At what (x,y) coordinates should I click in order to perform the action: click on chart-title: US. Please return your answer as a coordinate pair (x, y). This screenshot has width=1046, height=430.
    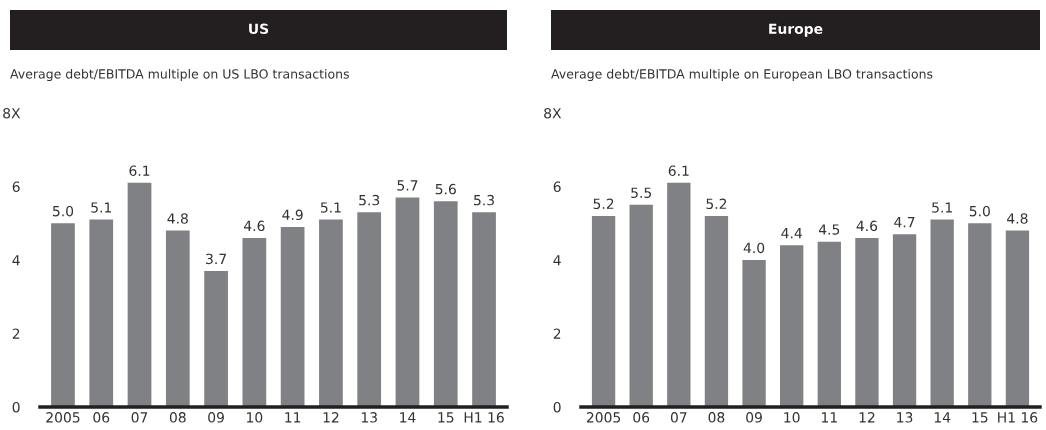
    Looking at the image, I should click on (259, 29).